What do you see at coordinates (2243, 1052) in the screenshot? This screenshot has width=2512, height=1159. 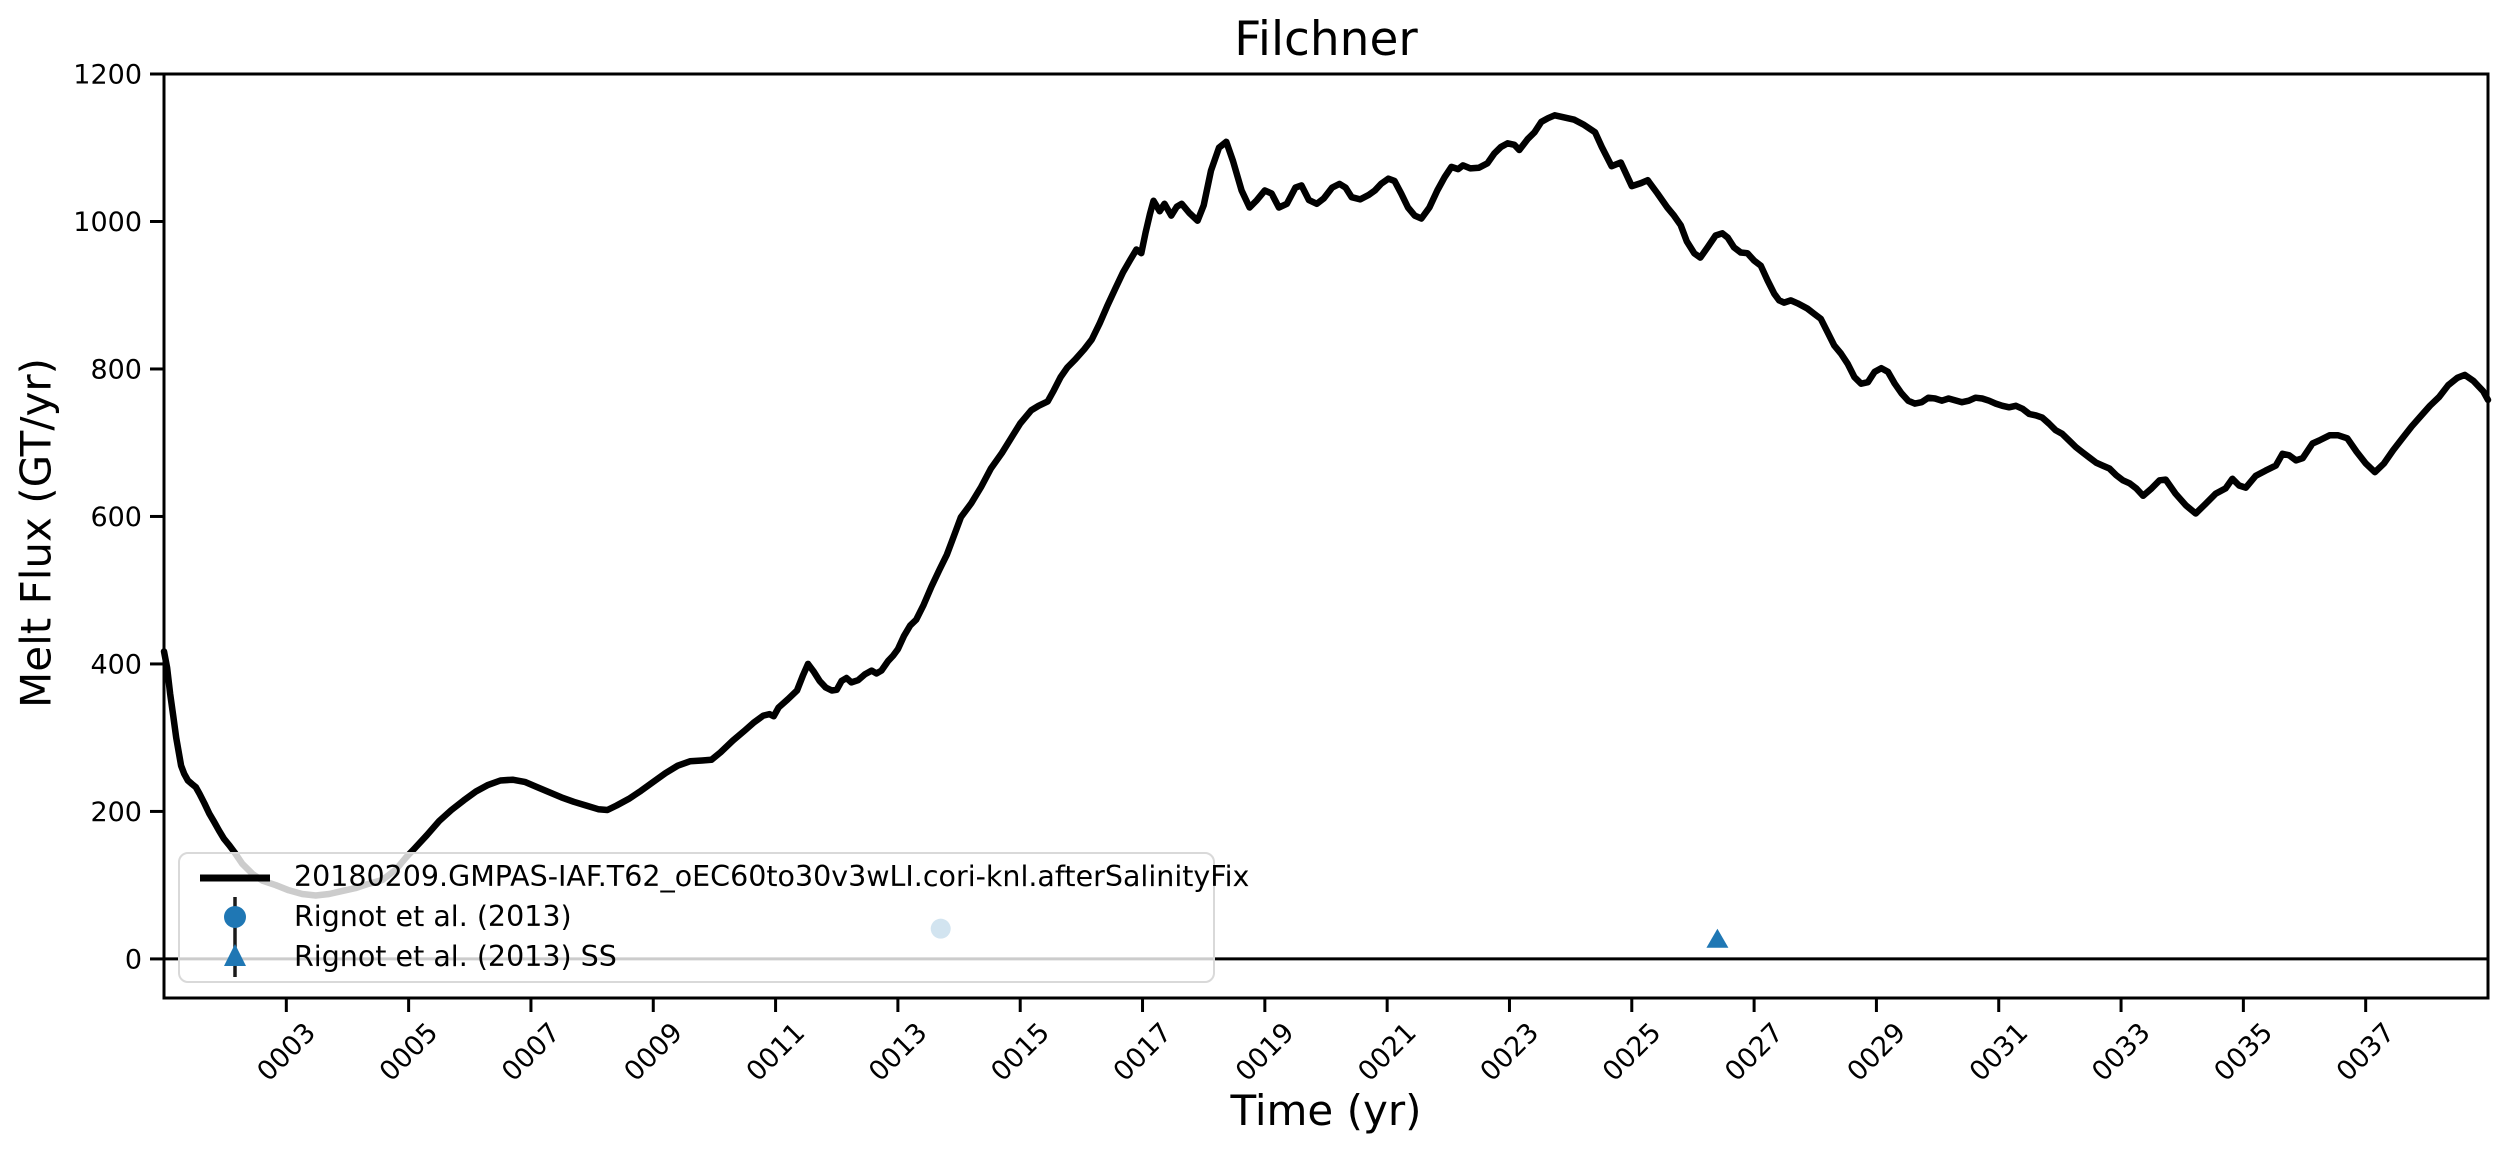 I see `x-tick-label: 0035` at bounding box center [2243, 1052].